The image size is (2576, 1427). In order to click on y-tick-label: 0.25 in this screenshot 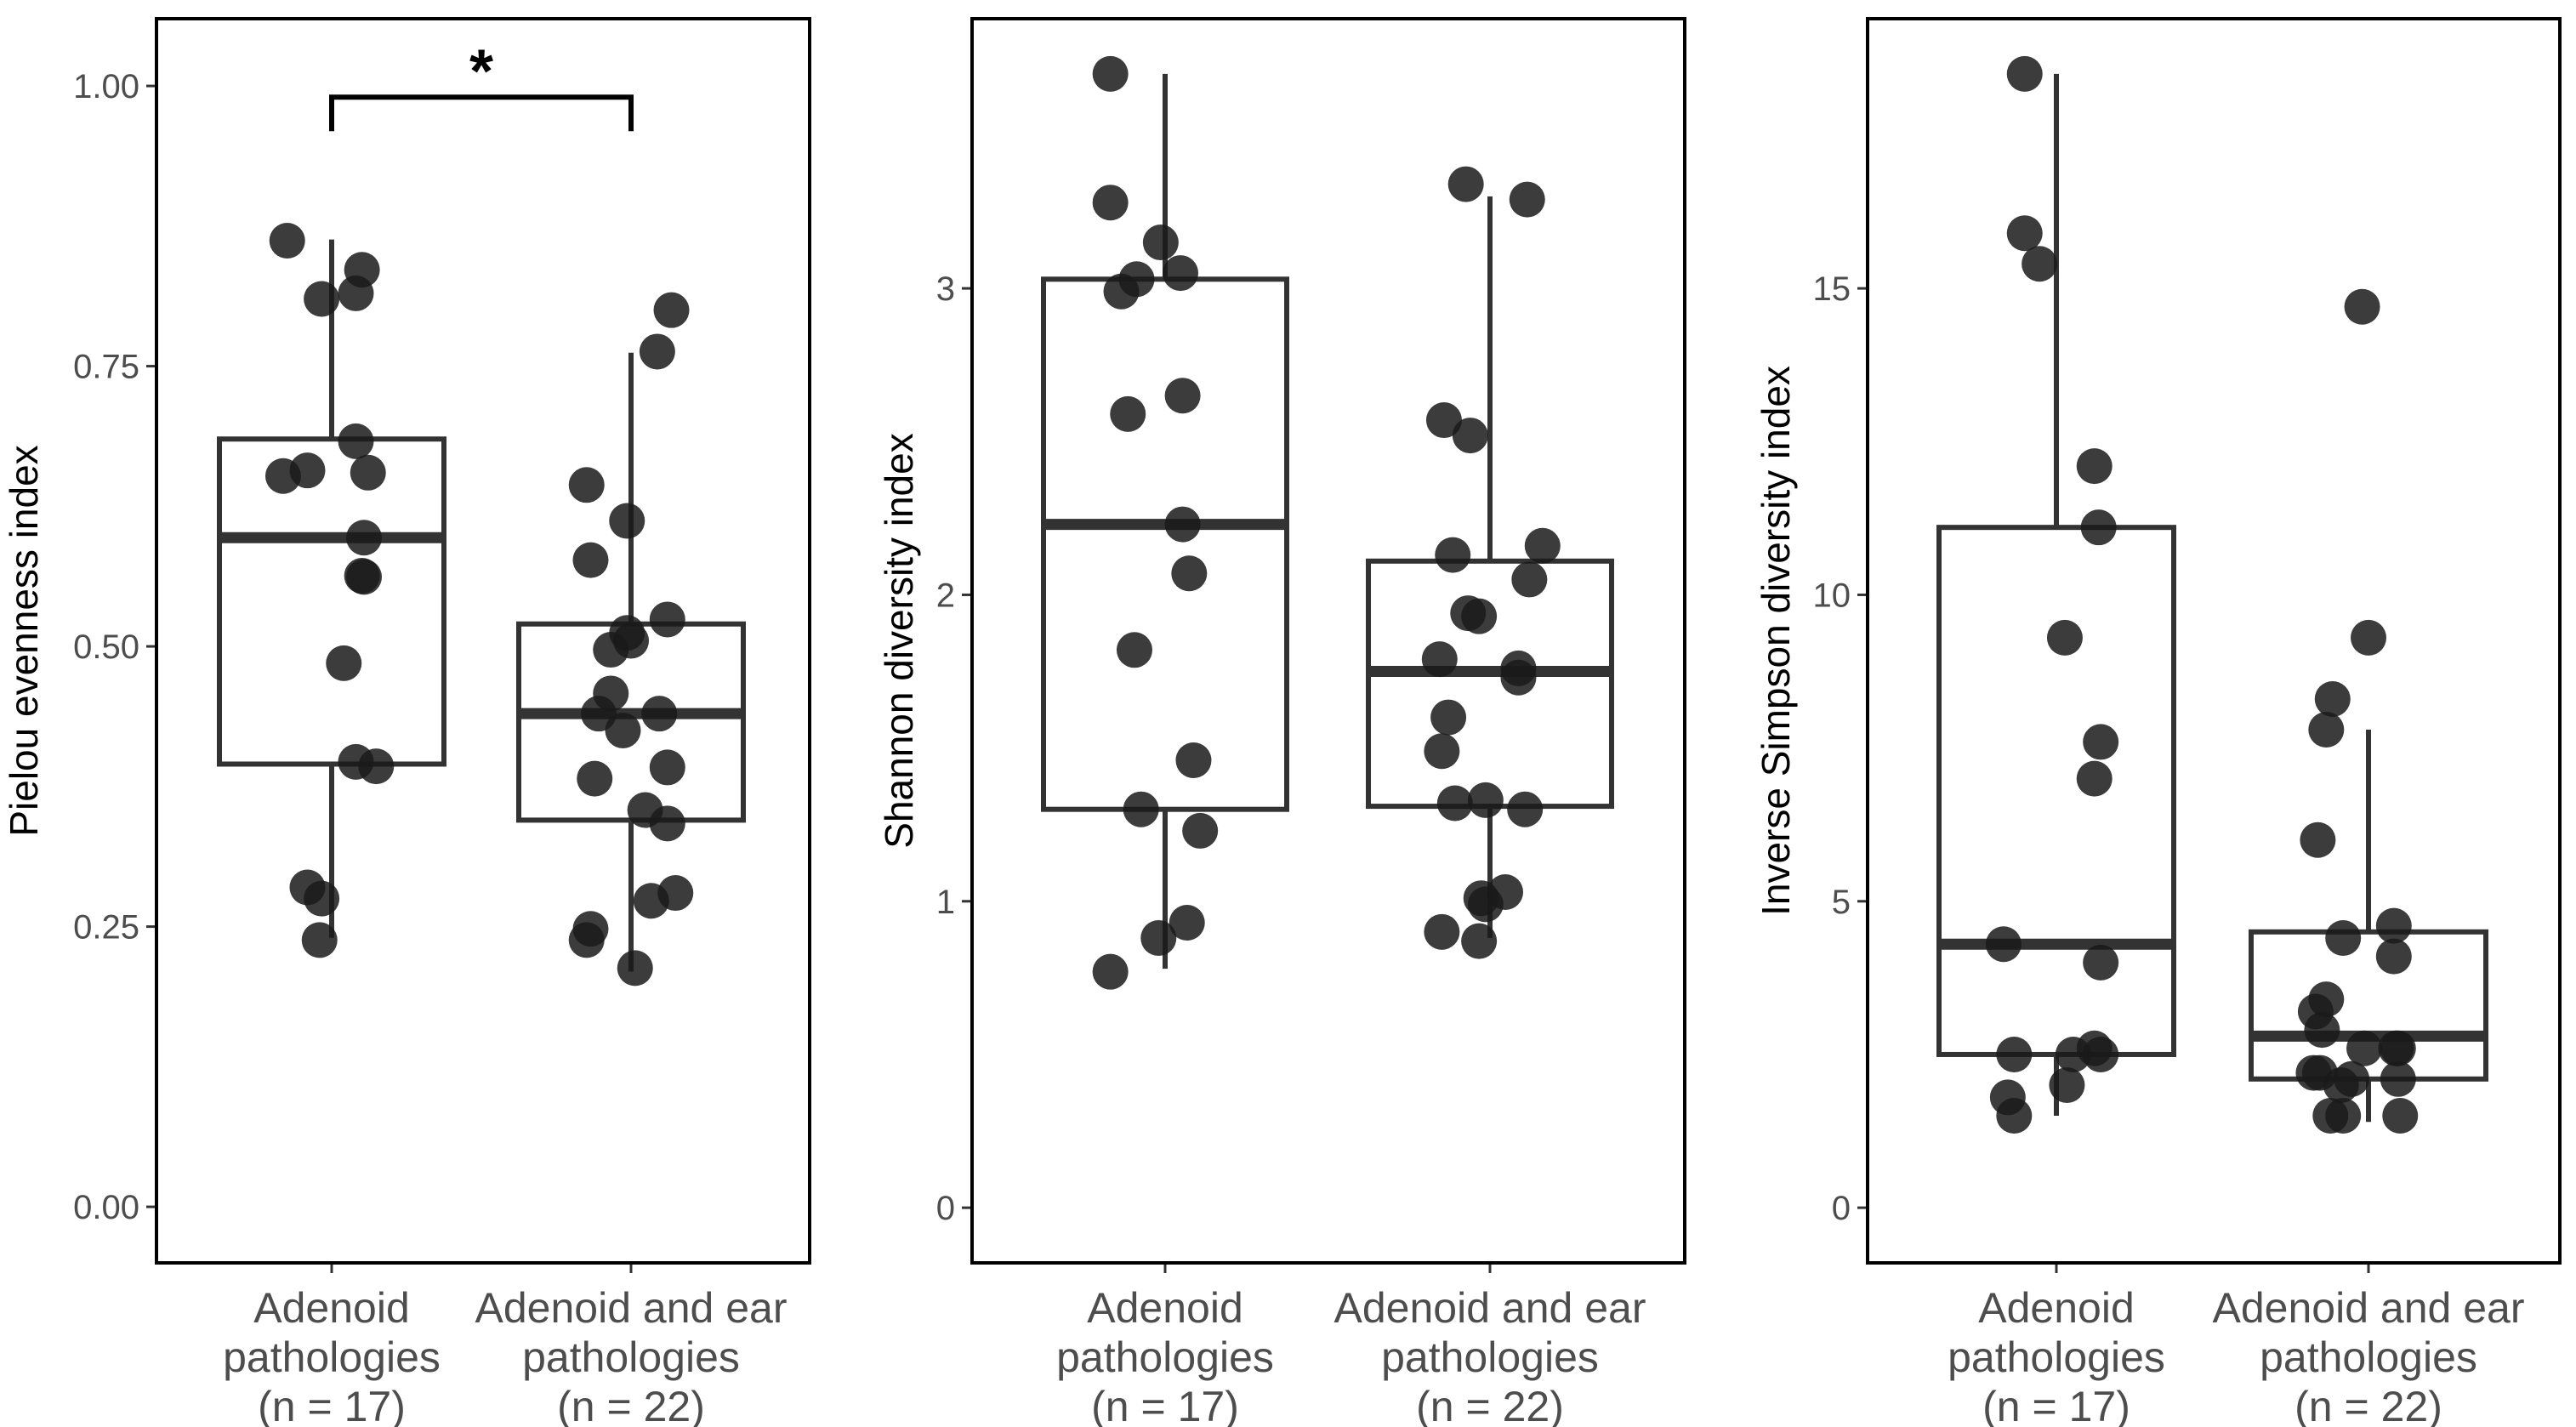, I will do `click(106, 928)`.